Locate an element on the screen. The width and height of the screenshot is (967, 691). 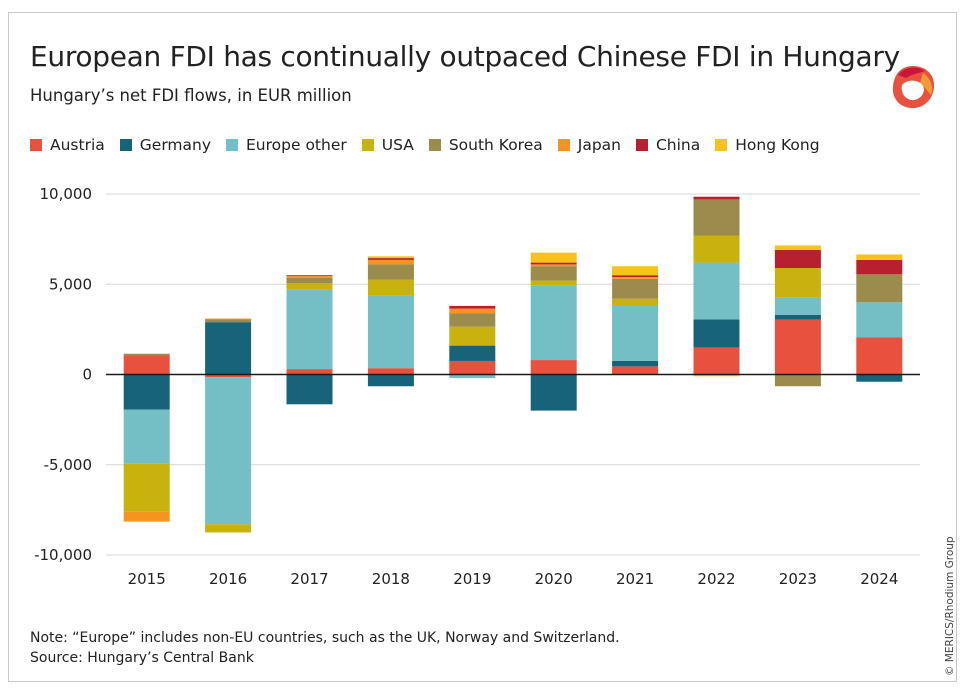
bar-2021-china is located at coordinates (635, 276).